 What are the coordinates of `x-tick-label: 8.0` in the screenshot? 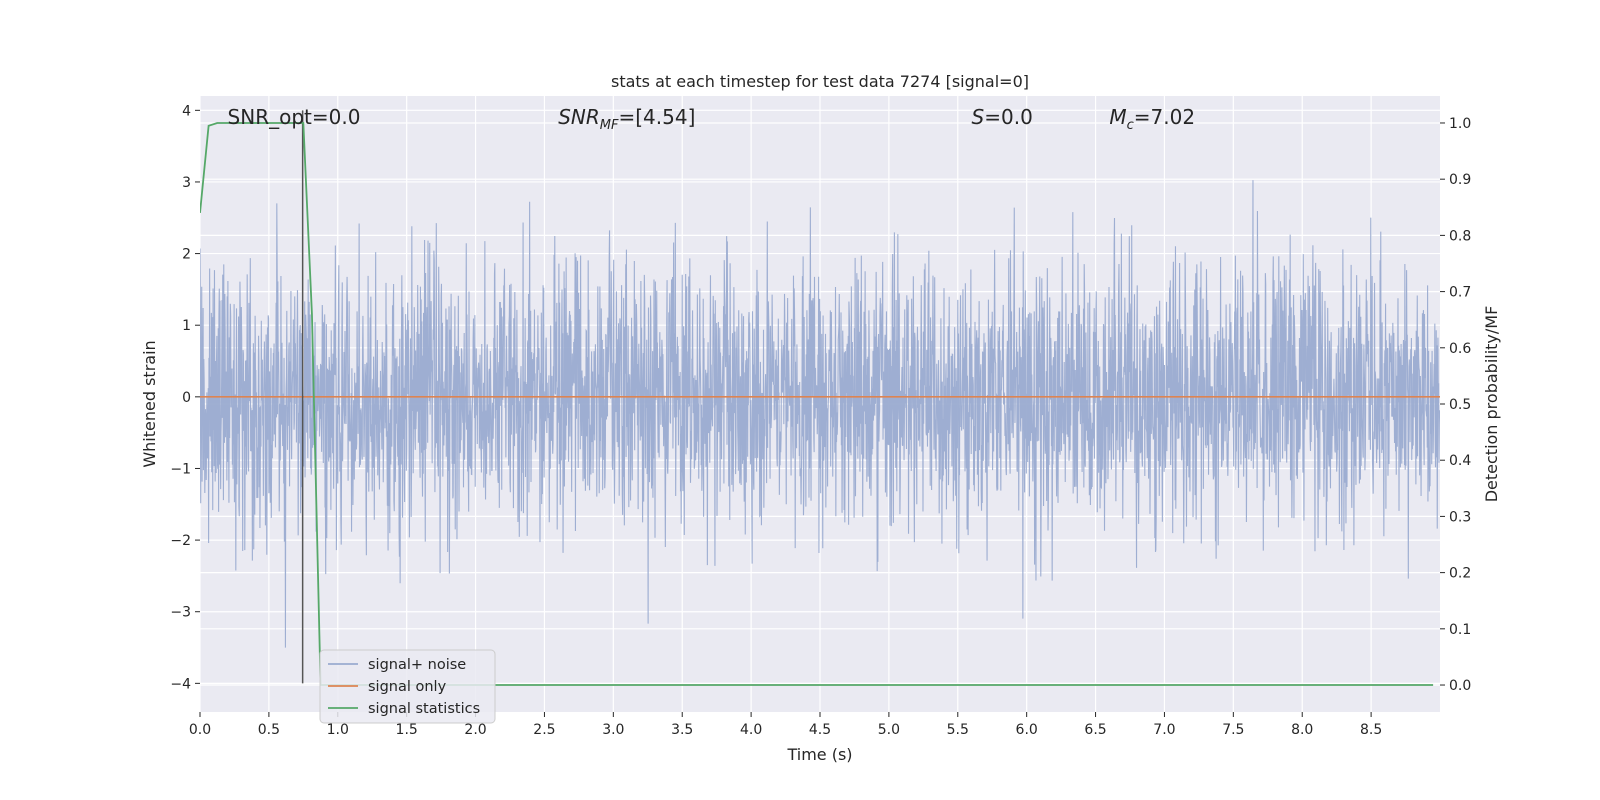 It's located at (1302, 730).